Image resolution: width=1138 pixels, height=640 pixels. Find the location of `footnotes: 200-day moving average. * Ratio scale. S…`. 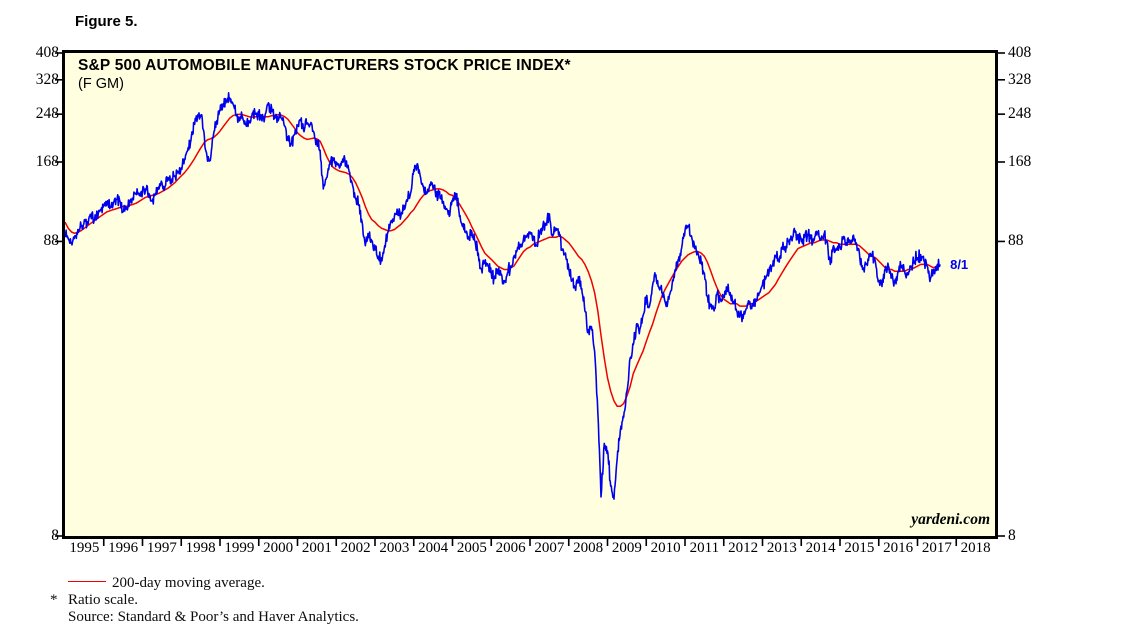

footnotes: 200-day moving average. * Ratio scale. S… is located at coordinates (204, 600).